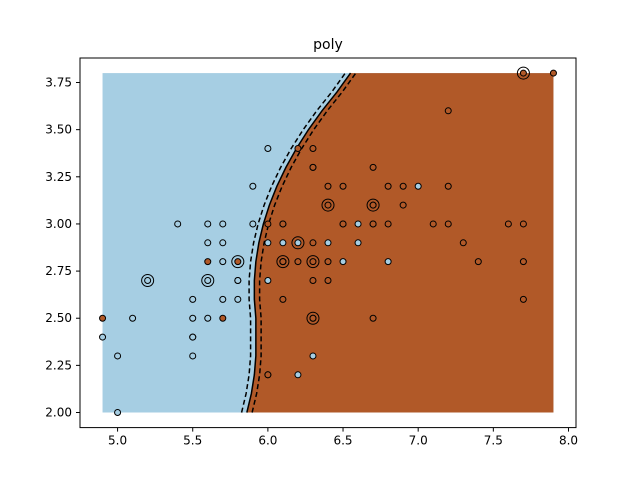 Image resolution: width=640 pixels, height=480 pixels. I want to click on x-tick-label: 5.0, so click(117, 441).